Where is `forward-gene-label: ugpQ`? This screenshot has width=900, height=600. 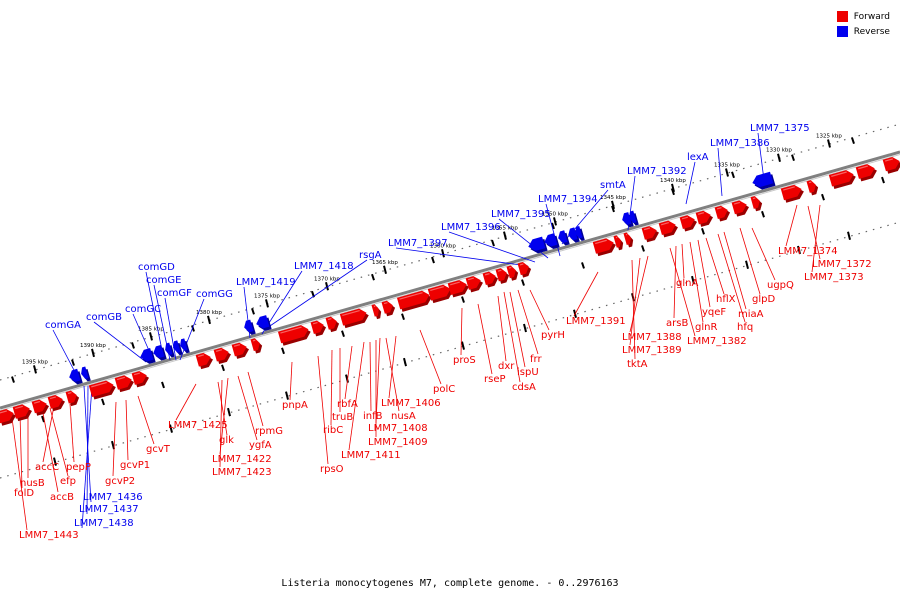
forward-gene-label: ugpQ is located at coordinates (780, 285).